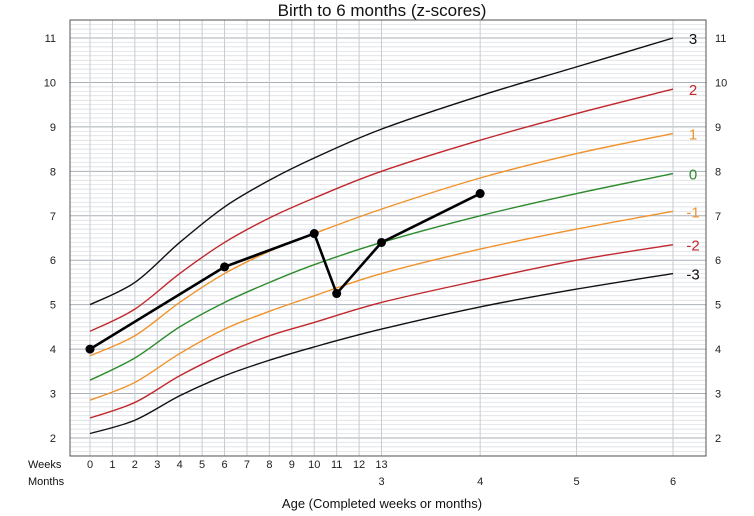 The image size is (754, 516). I want to click on z-score-label: -3, so click(692, 275).